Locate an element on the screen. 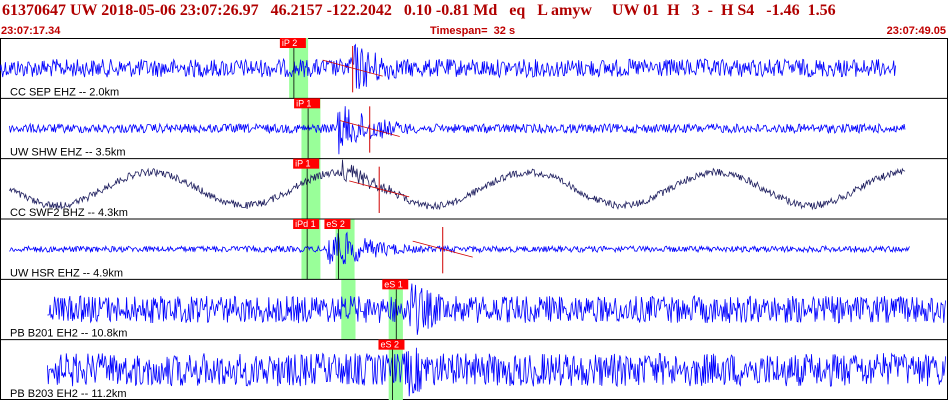 The image size is (948, 400). station-label: PB B203 EH2 -- 11.2km is located at coordinates (68, 394).